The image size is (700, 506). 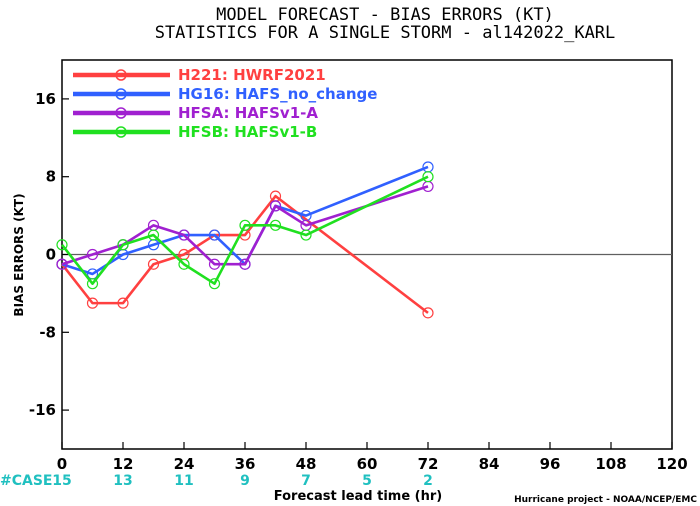 I want to click on legend-label: HG16: HAFS_no_change, so click(x=277, y=94).